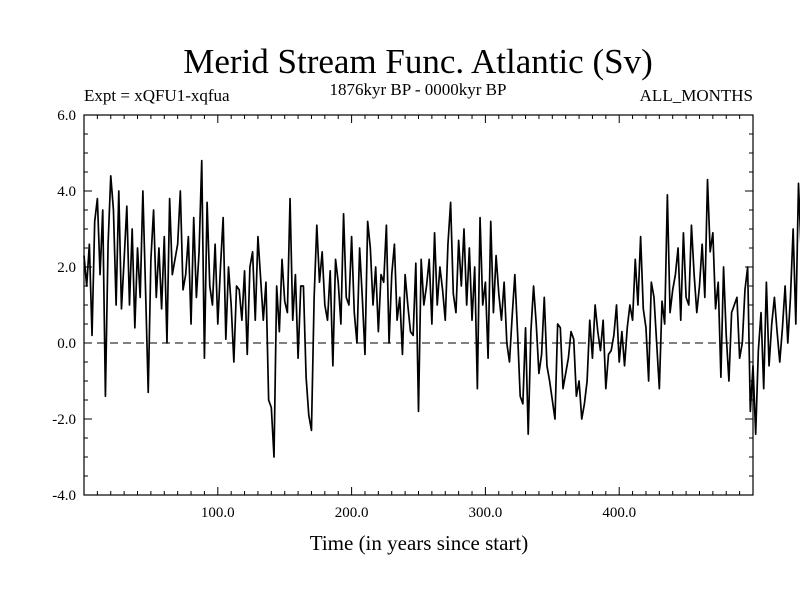 Image resolution: width=800 pixels, height=600 pixels. I want to click on x-tick-label: 100.0, so click(218, 513).